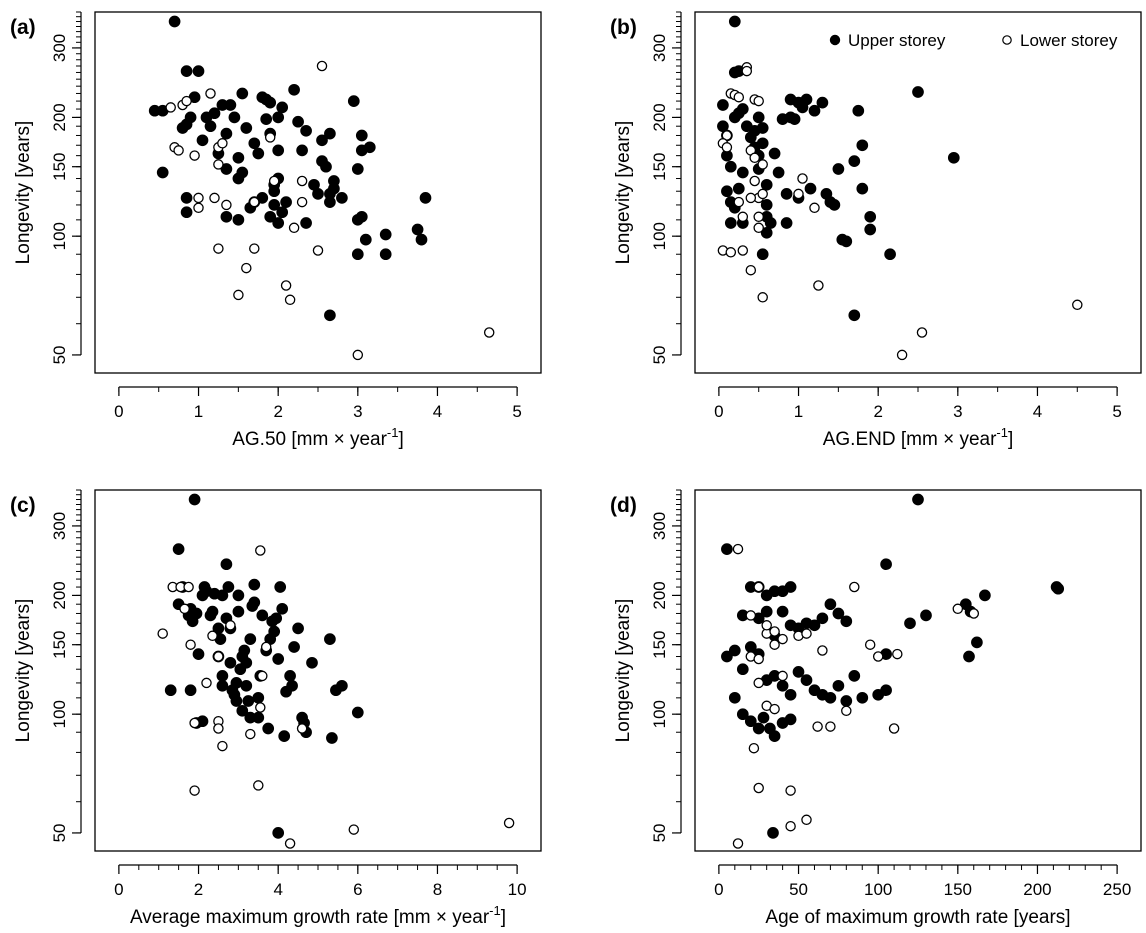 This screenshot has height=933, width=1146. What do you see at coordinates (277, 411) in the screenshot?
I see `x-tick-label: 2` at bounding box center [277, 411].